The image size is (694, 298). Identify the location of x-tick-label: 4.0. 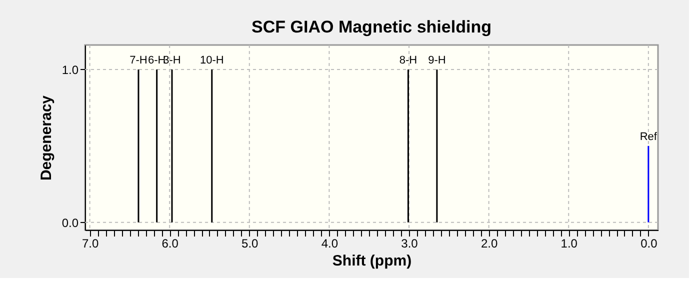
(329, 243).